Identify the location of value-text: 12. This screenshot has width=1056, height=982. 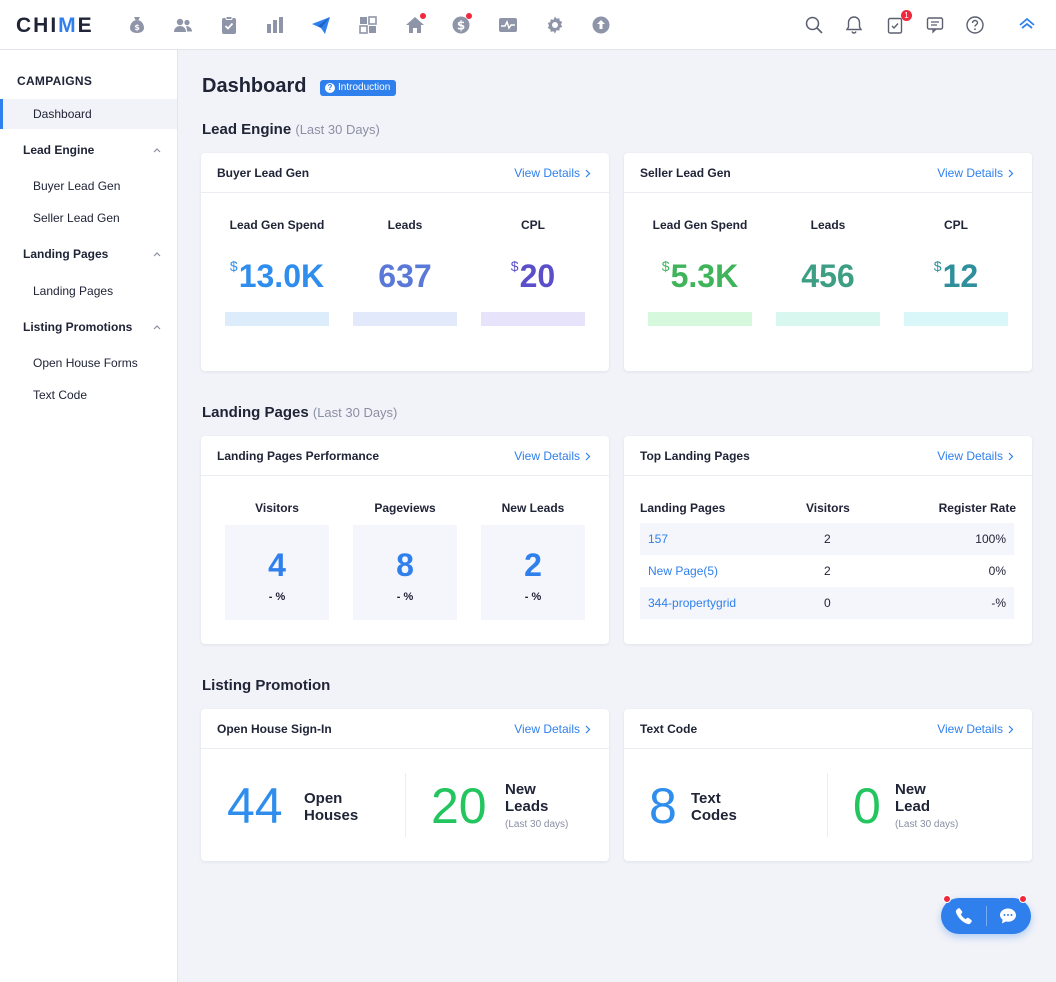
(960, 276).